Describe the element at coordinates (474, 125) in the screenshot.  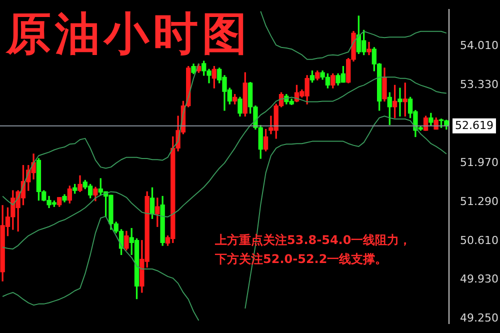
I see `ref-line-label: 52.619` at that location.